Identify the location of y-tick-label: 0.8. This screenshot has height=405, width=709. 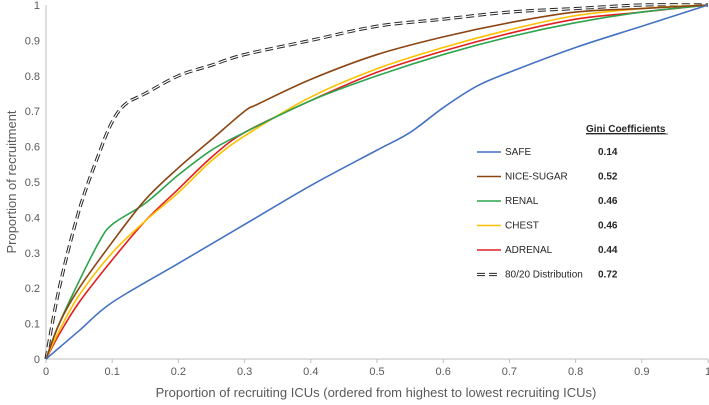
(32, 77).